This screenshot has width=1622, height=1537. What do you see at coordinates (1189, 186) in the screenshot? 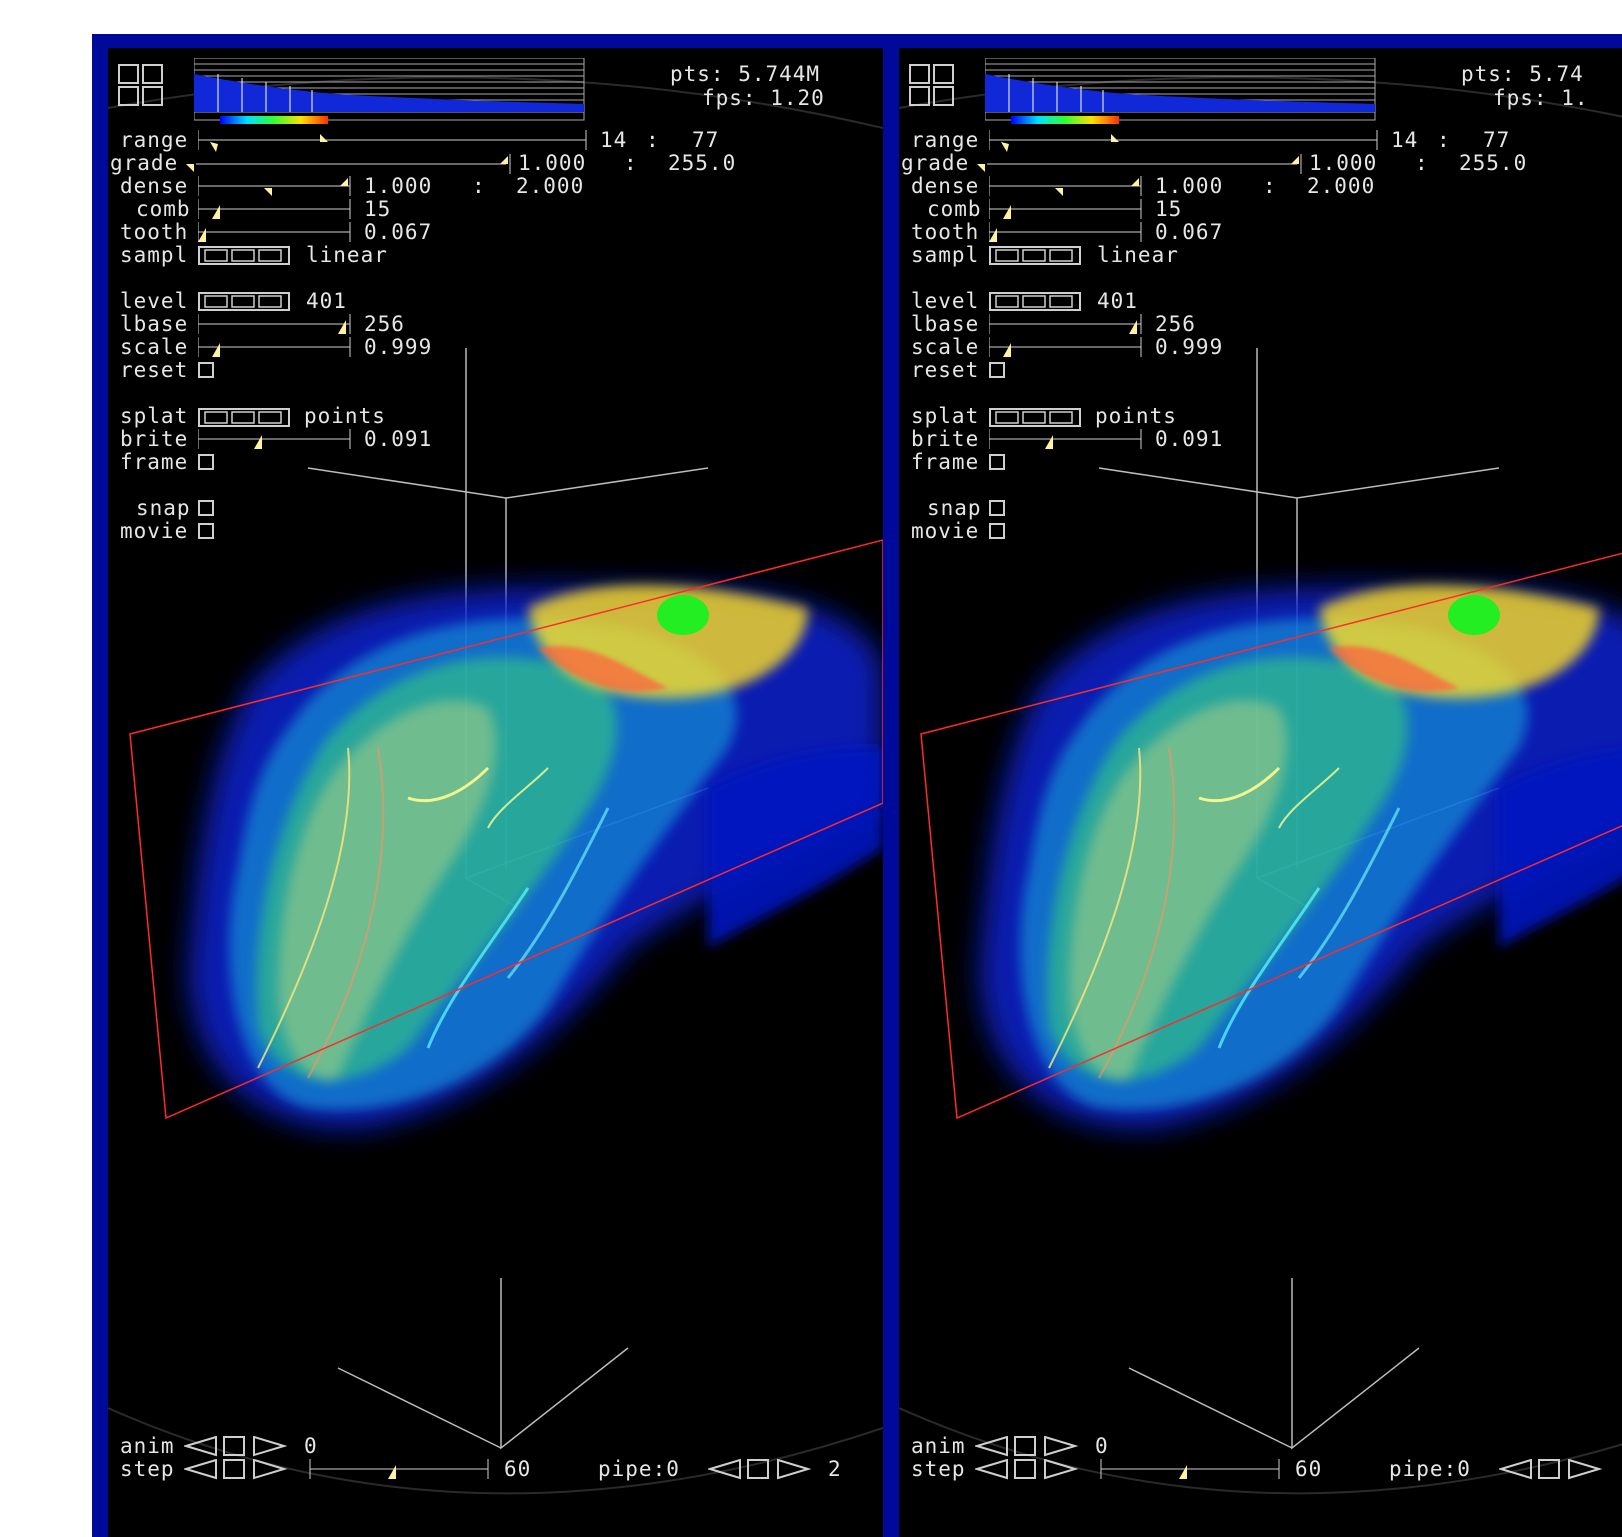
I see `dense-min: 1.000` at bounding box center [1189, 186].